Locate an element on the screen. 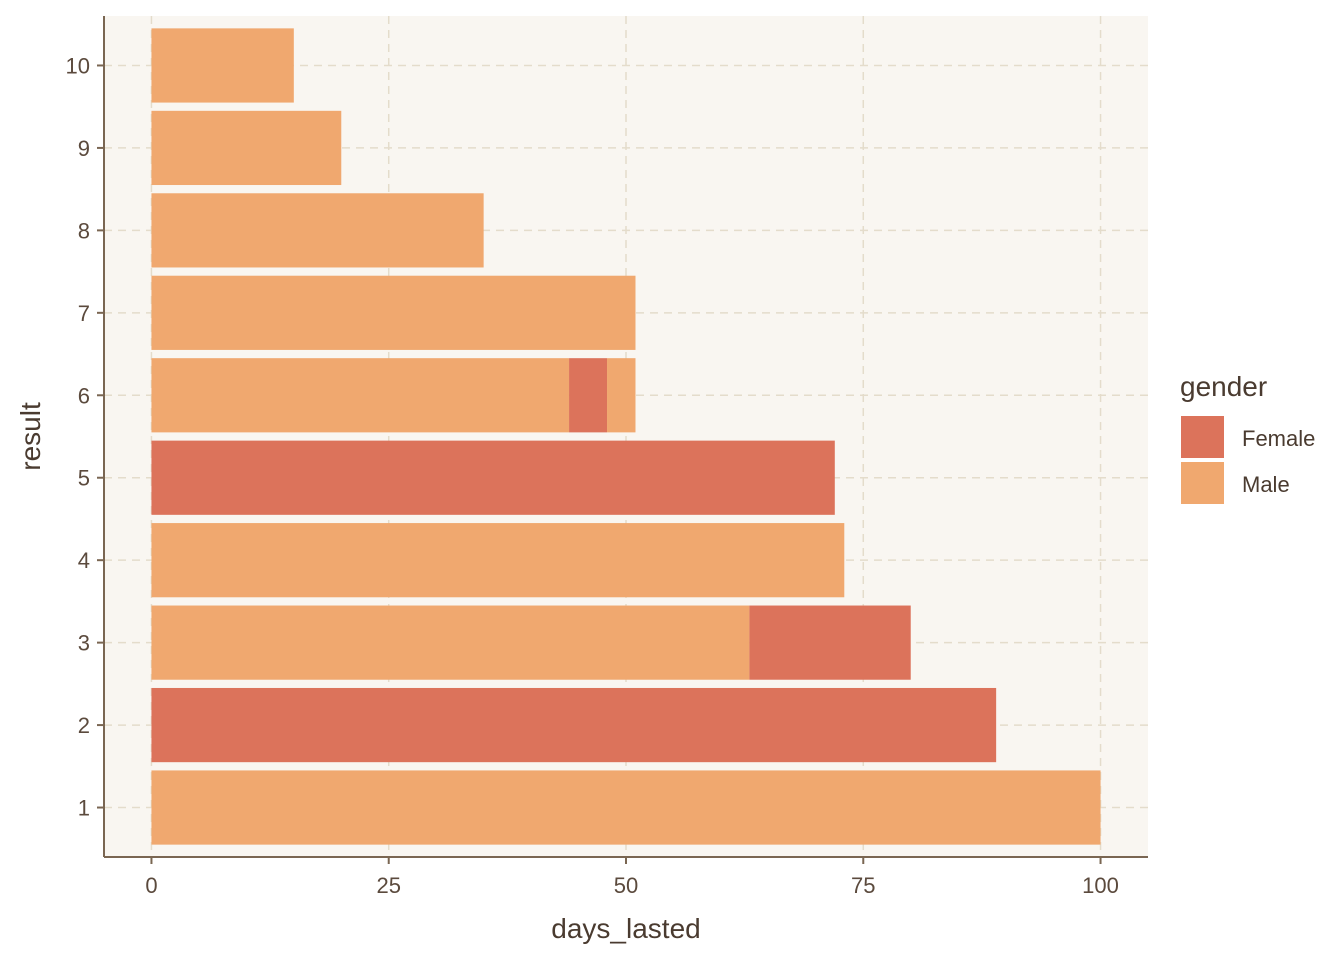 The width and height of the screenshot is (1344, 960). y-tick-label: 1 is located at coordinates (84, 808).